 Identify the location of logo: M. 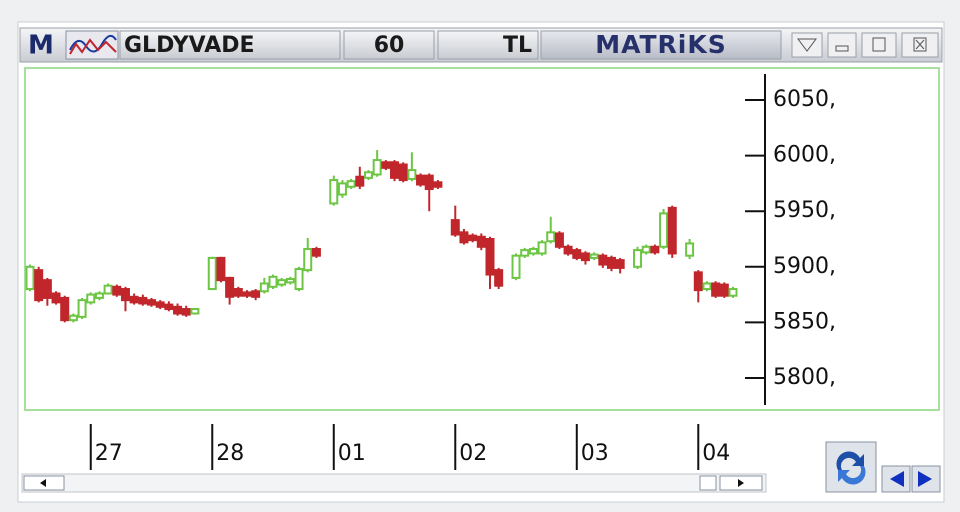
(41, 46).